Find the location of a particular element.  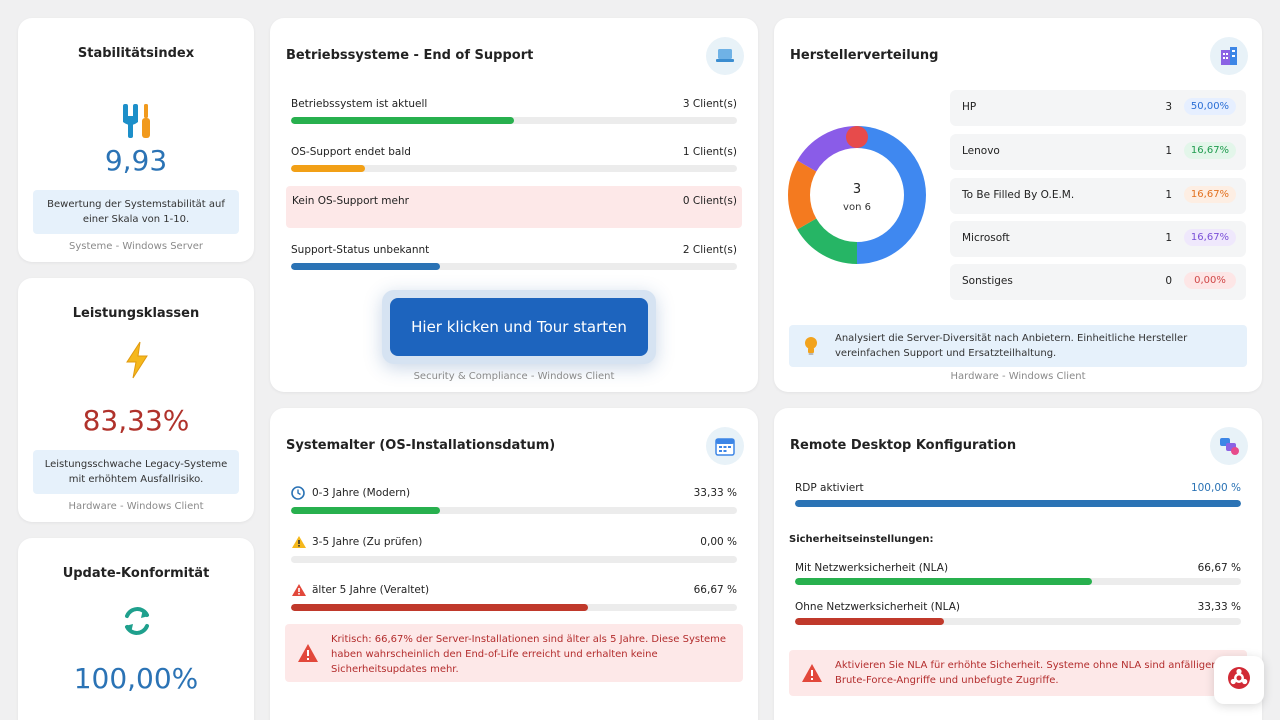

manufacturer-row: Lenovo 1 16,67% is located at coordinates (1098, 152).